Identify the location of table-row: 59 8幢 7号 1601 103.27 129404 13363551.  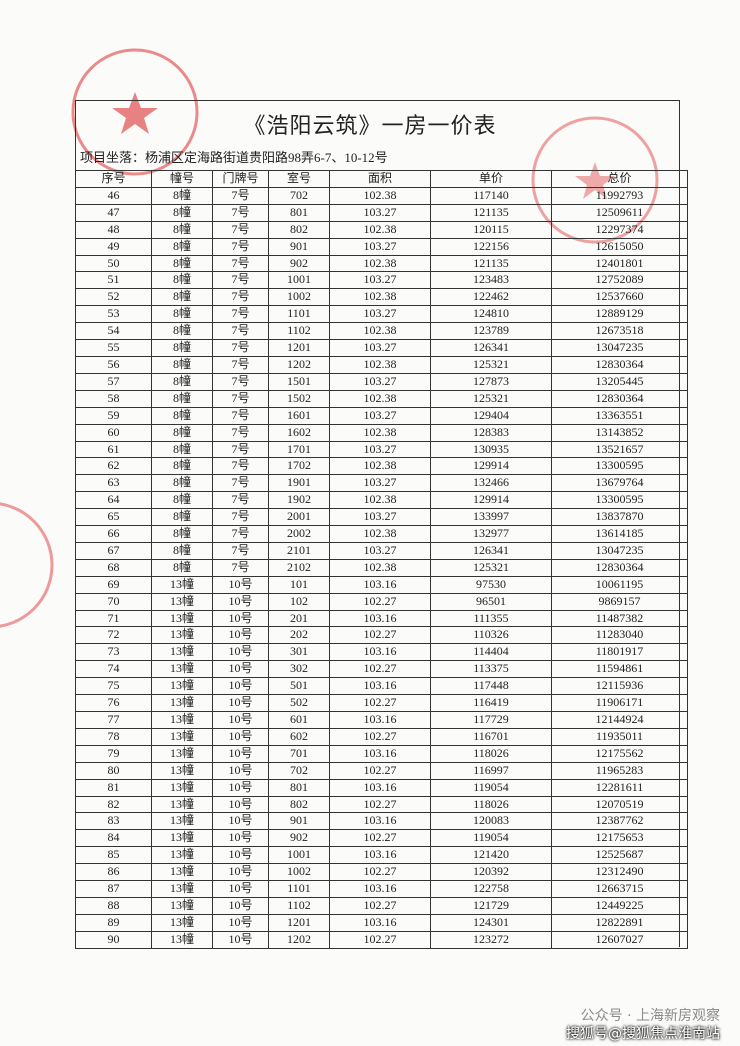
(381, 415).